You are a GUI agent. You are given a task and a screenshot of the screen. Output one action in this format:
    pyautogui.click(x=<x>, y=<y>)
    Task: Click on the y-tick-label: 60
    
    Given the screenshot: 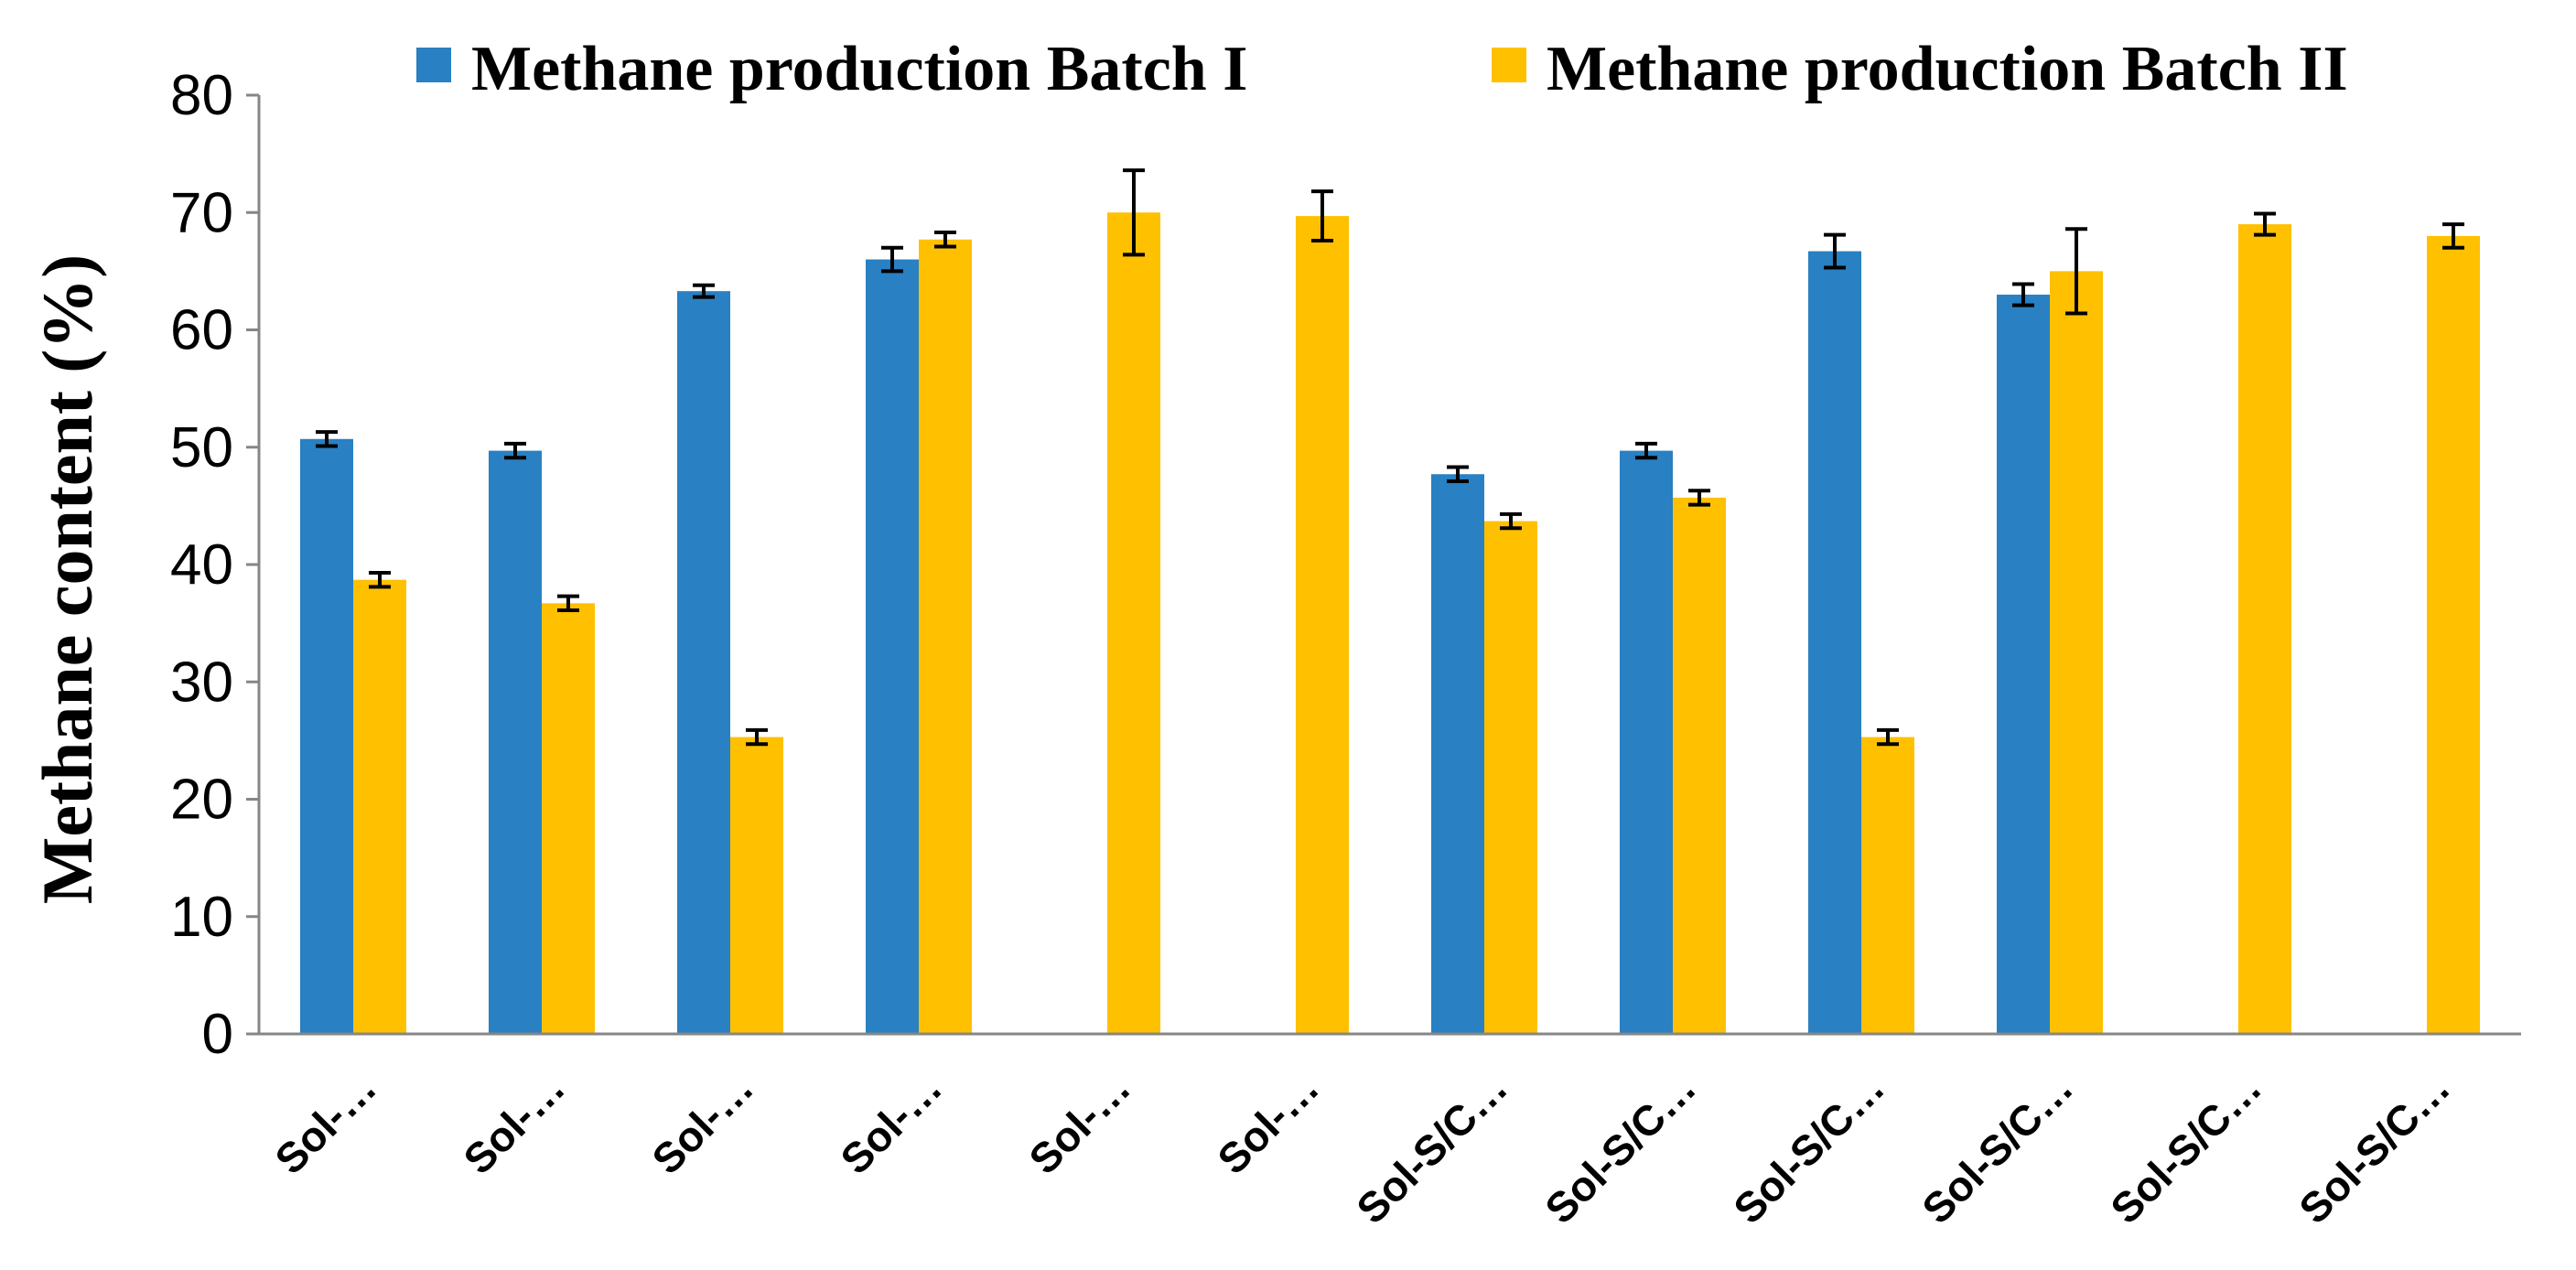 What is the action you would take?
    pyautogui.click(x=201, y=330)
    